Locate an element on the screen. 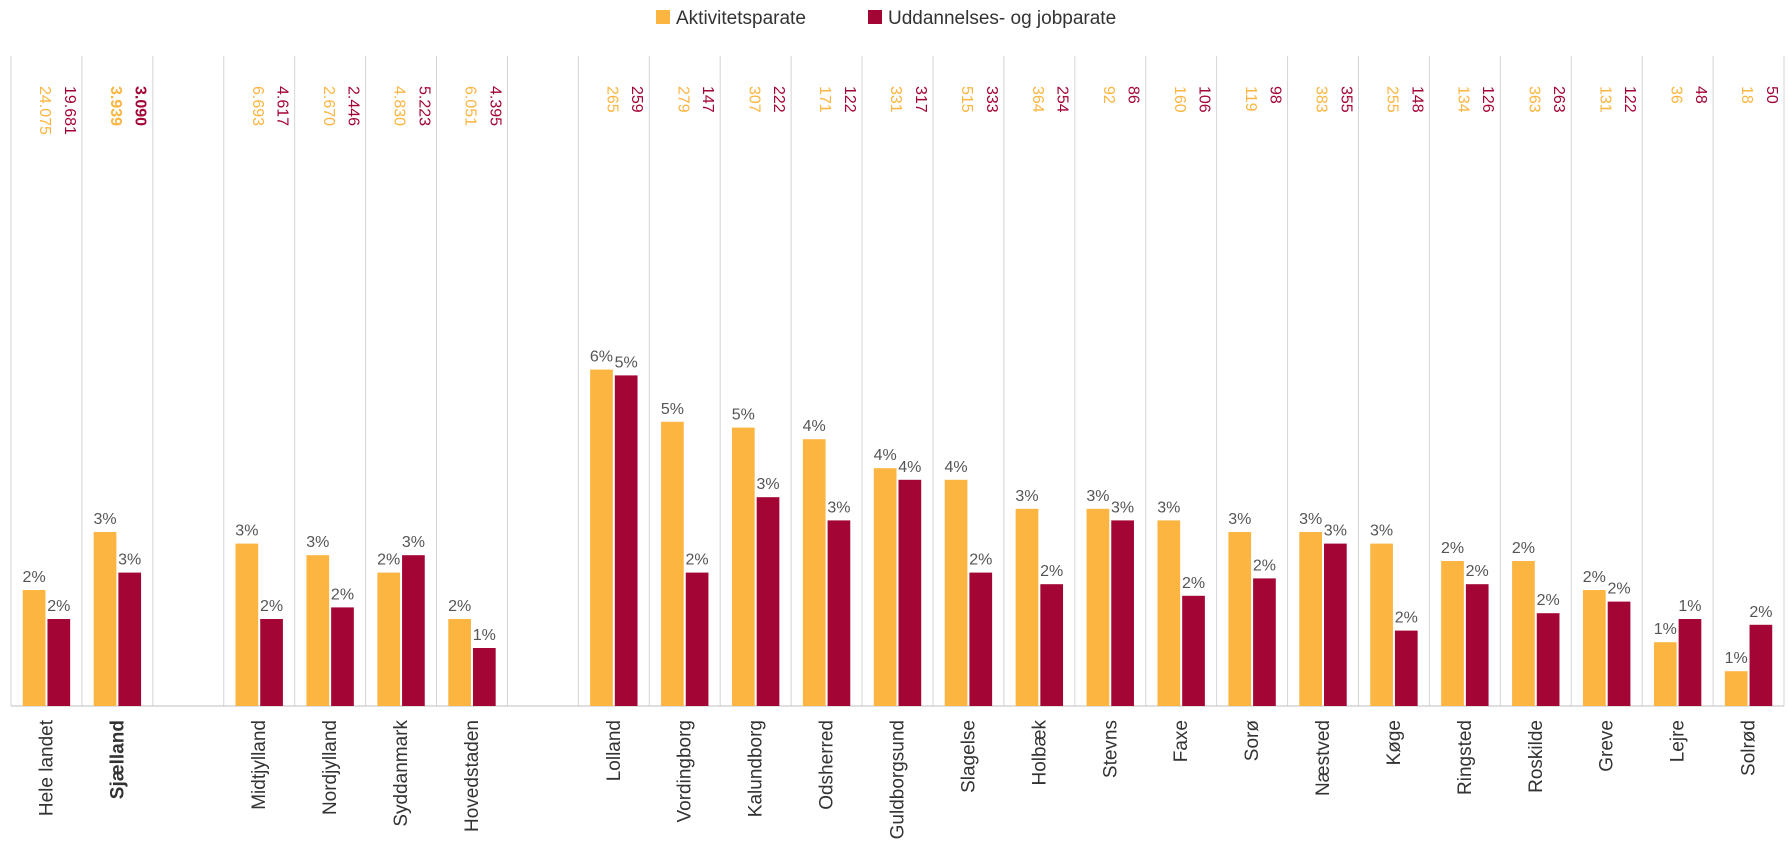  category-label: Stevns is located at coordinates (1110, 749).